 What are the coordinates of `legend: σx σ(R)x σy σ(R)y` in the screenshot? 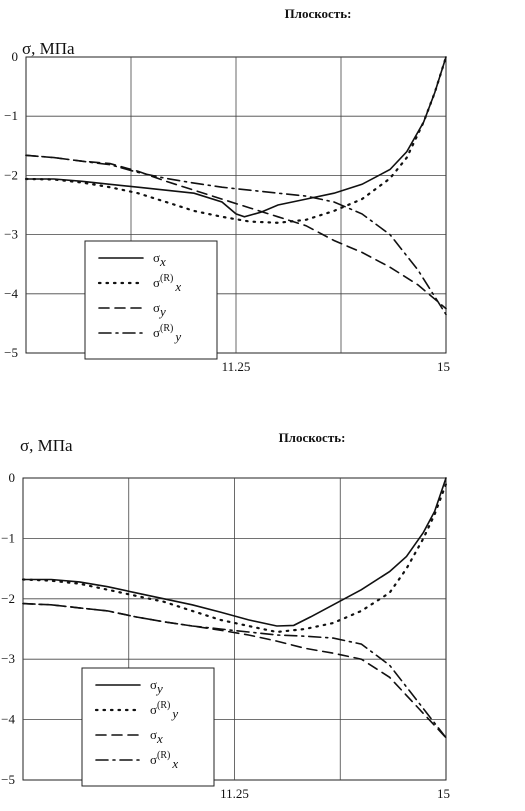 It's located at (151, 300).